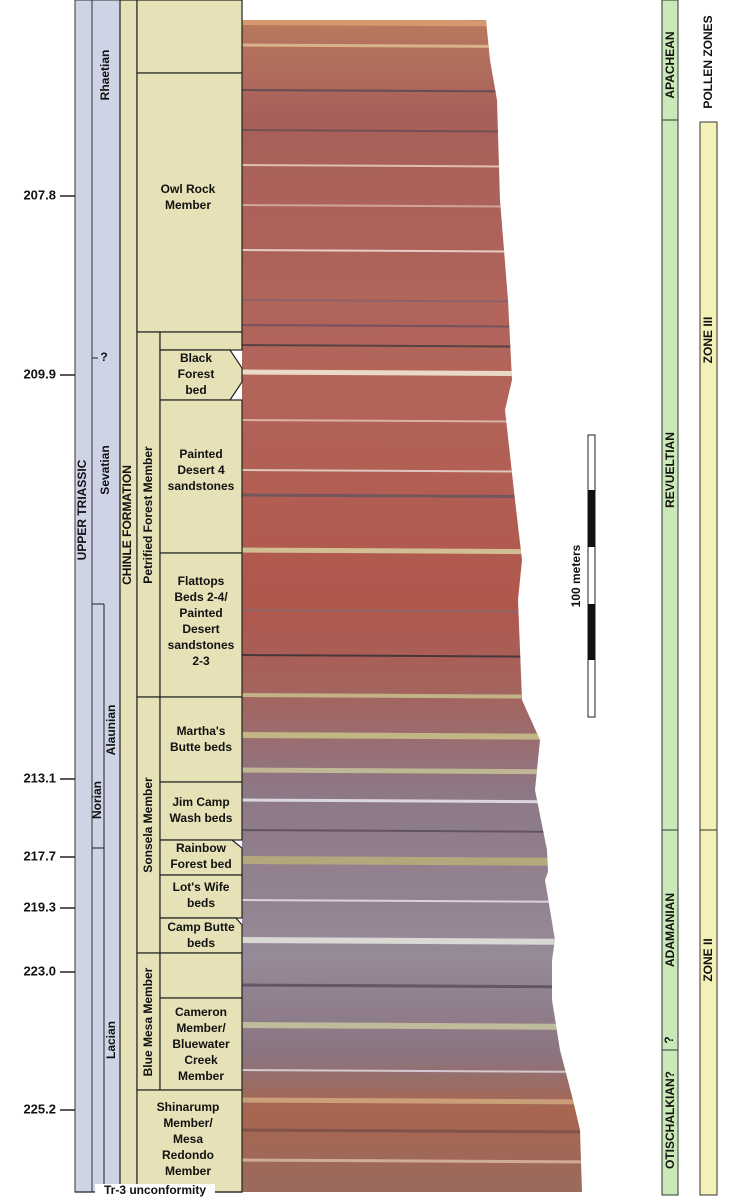  Describe the element at coordinates (82, 509) in the screenshot. I see `series-label: UPPER TRIASSIC` at that location.